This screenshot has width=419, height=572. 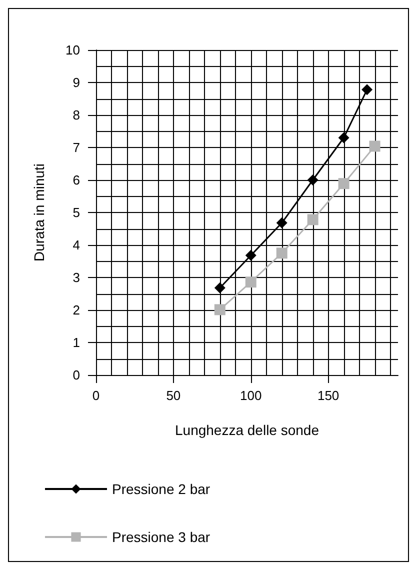 I want to click on x-tick-label: 0, so click(x=96, y=395).